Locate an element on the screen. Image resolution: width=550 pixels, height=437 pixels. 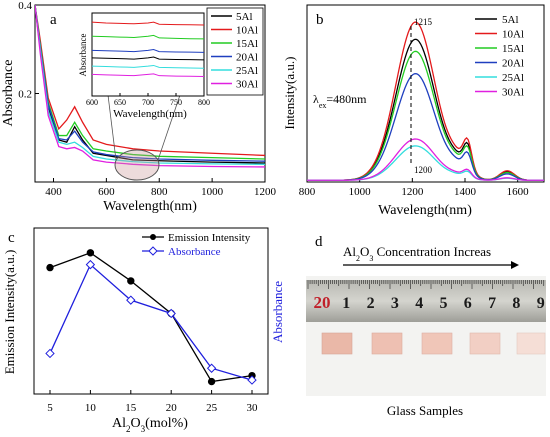
b-series-15Al is located at coordinates (425, 115).